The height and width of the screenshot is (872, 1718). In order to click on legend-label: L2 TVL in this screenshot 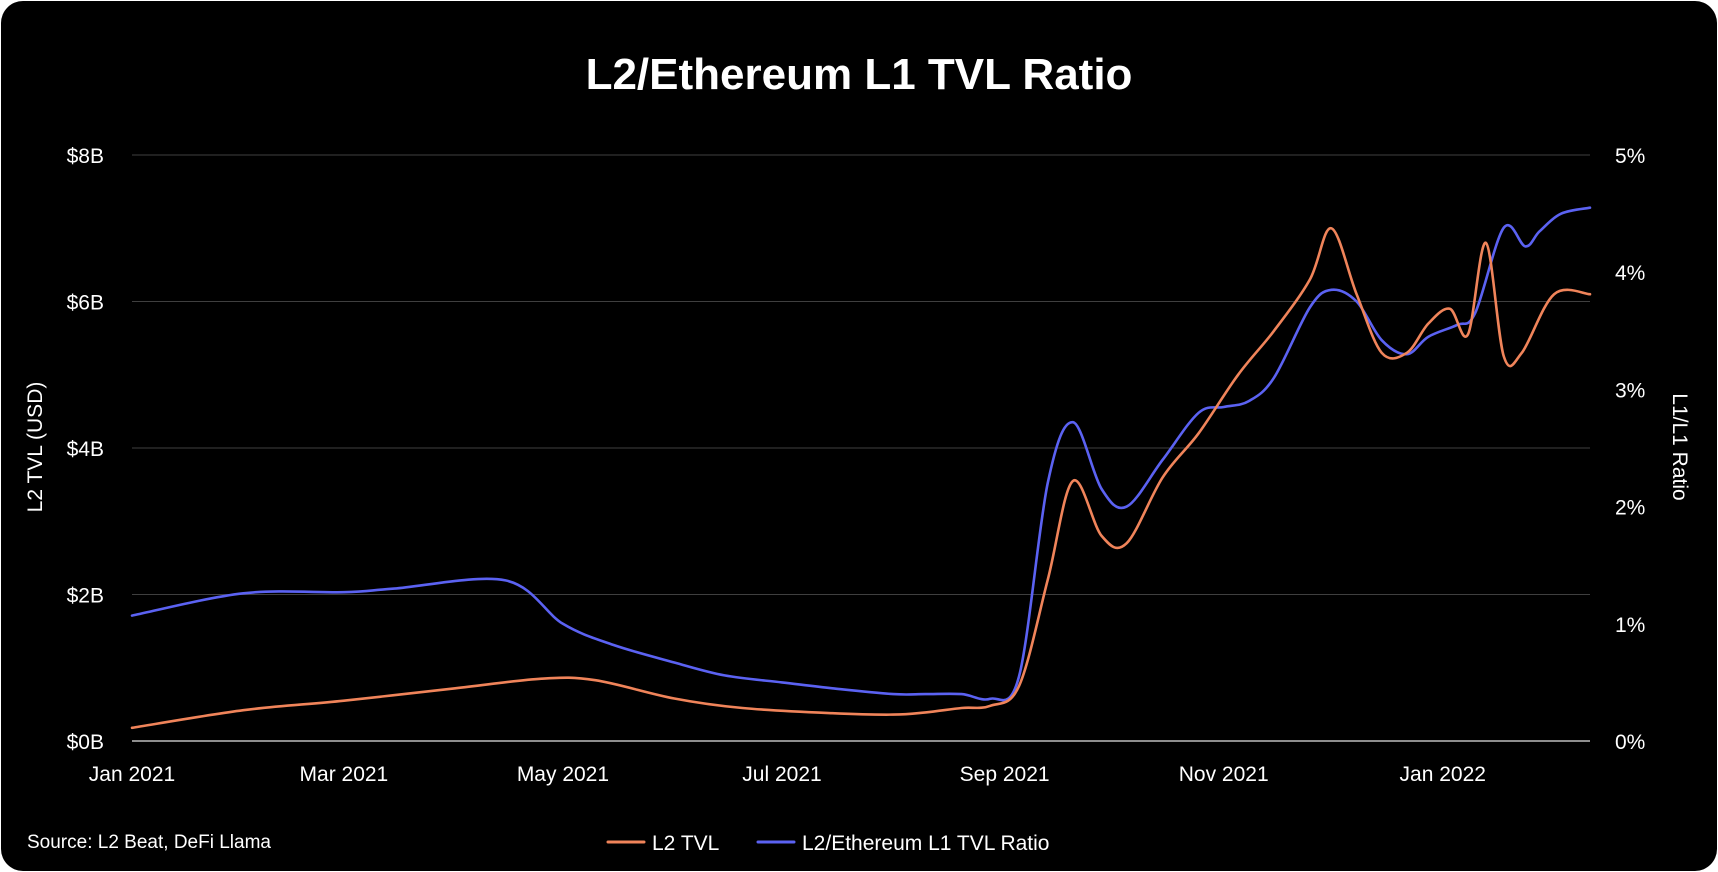, I will do `click(685, 843)`.